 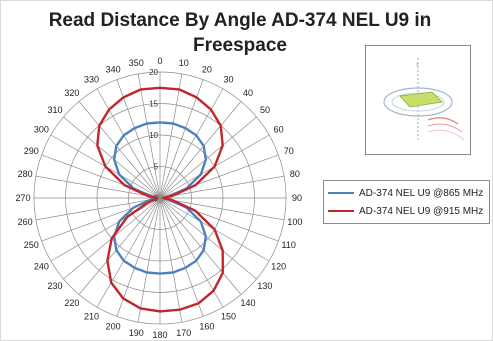 I want to click on angle-tick-label: 260, so click(x=25, y=222).